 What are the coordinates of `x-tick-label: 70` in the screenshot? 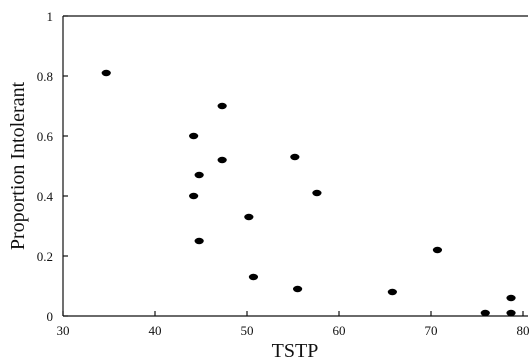 It's located at (431, 330).